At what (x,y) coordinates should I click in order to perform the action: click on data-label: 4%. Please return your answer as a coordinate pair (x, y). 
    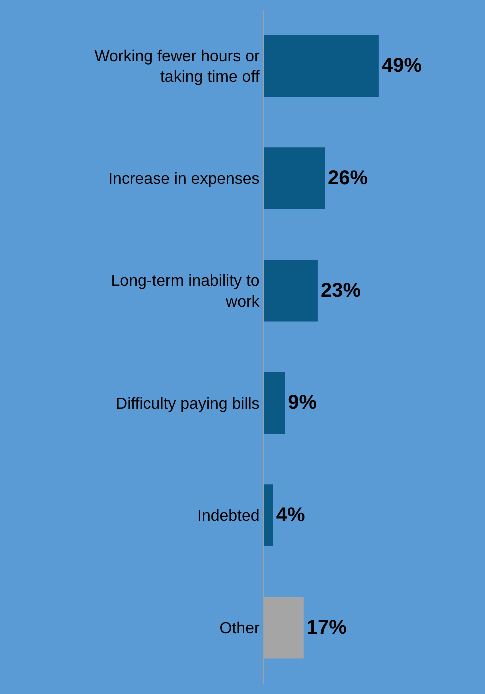
    Looking at the image, I should click on (291, 515).